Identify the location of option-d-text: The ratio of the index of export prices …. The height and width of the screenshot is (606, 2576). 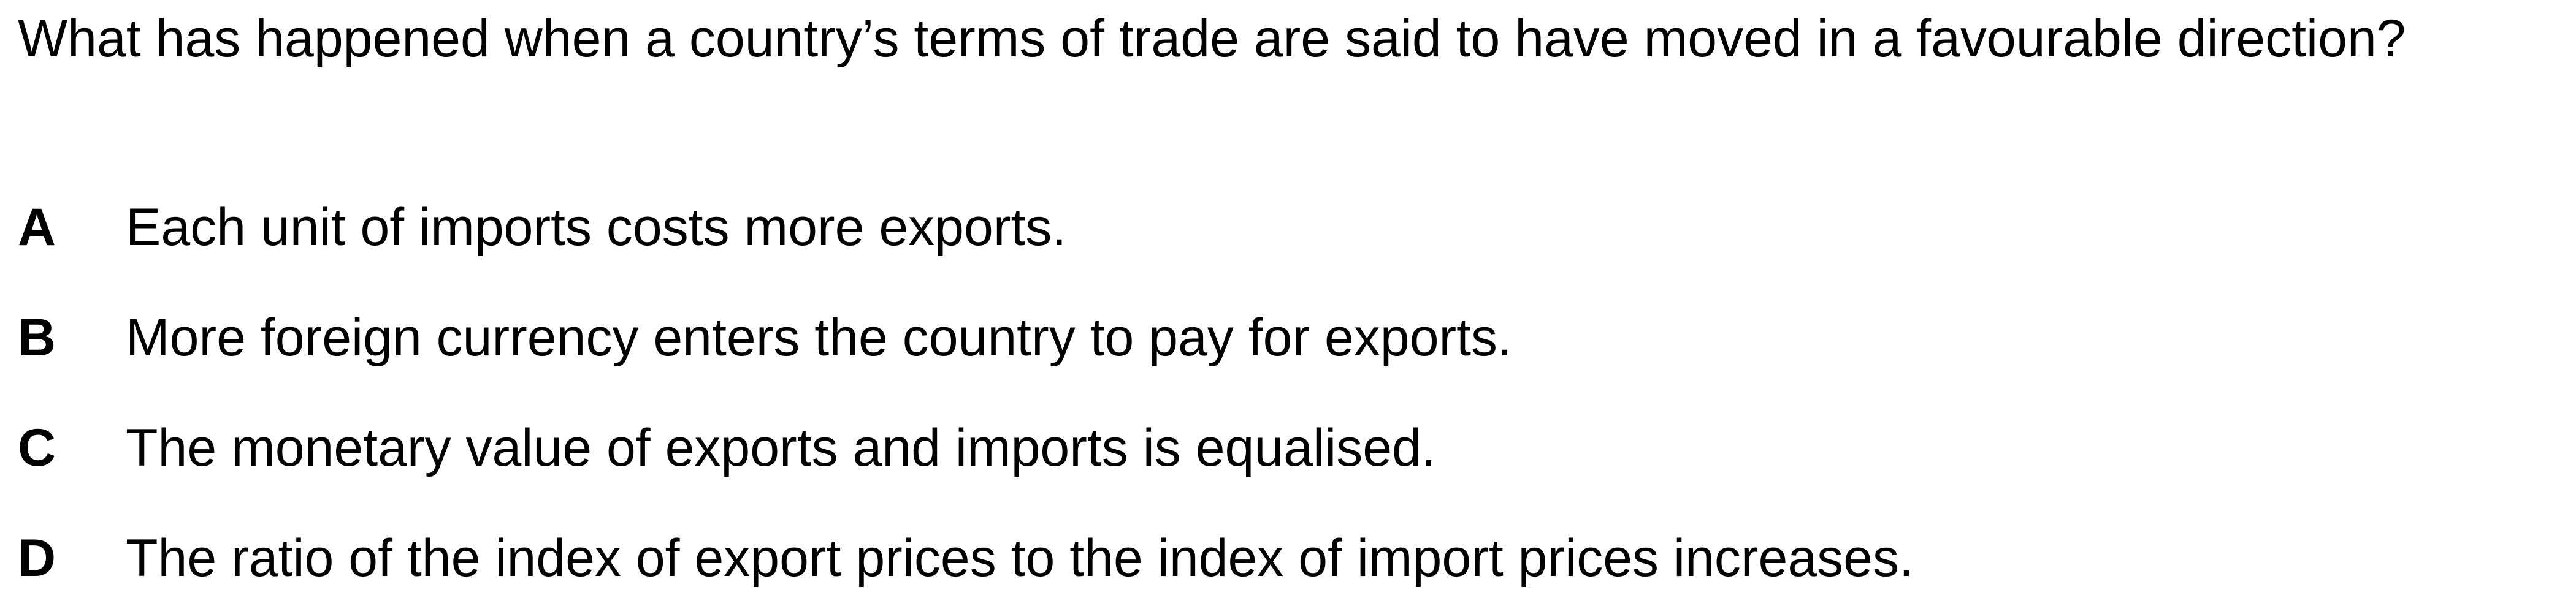
(1020, 558).